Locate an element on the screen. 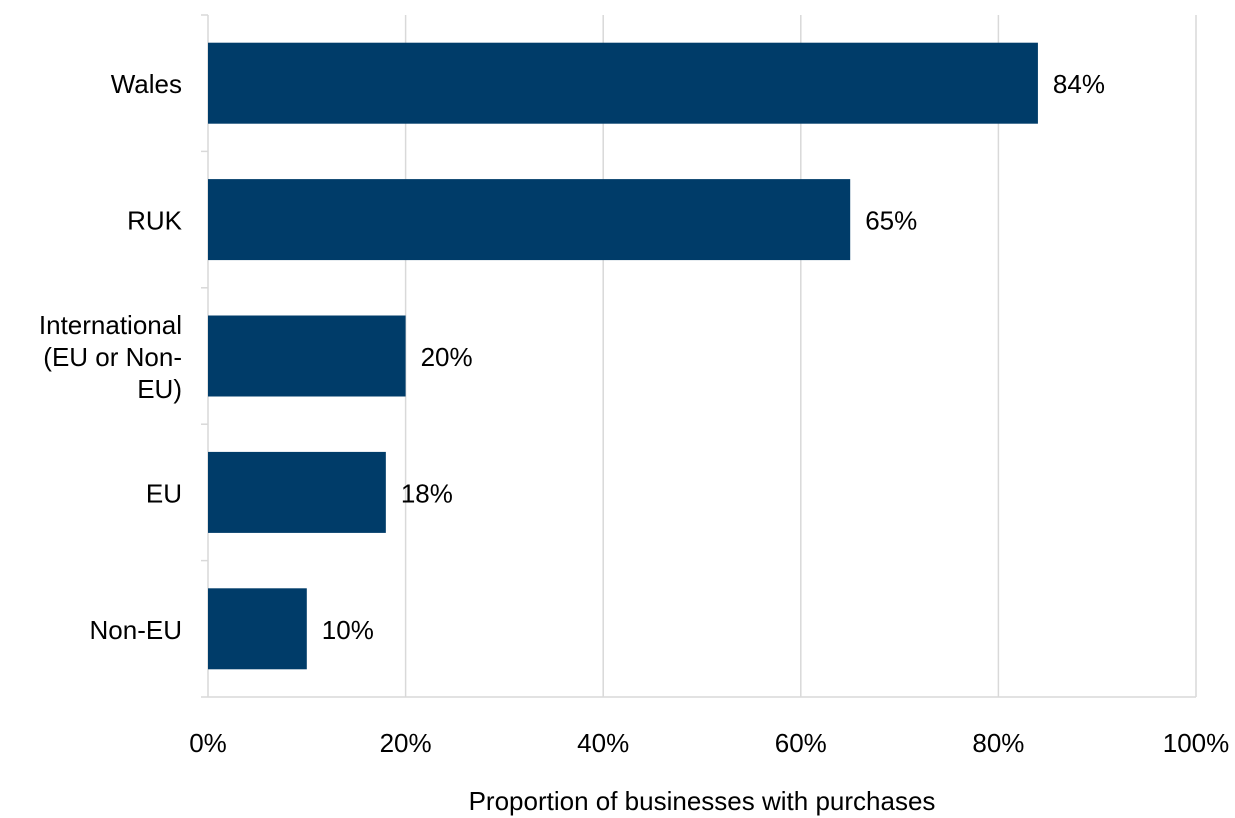 The width and height of the screenshot is (1235, 818). y-category-label-line: Non-EU is located at coordinates (136, 630).